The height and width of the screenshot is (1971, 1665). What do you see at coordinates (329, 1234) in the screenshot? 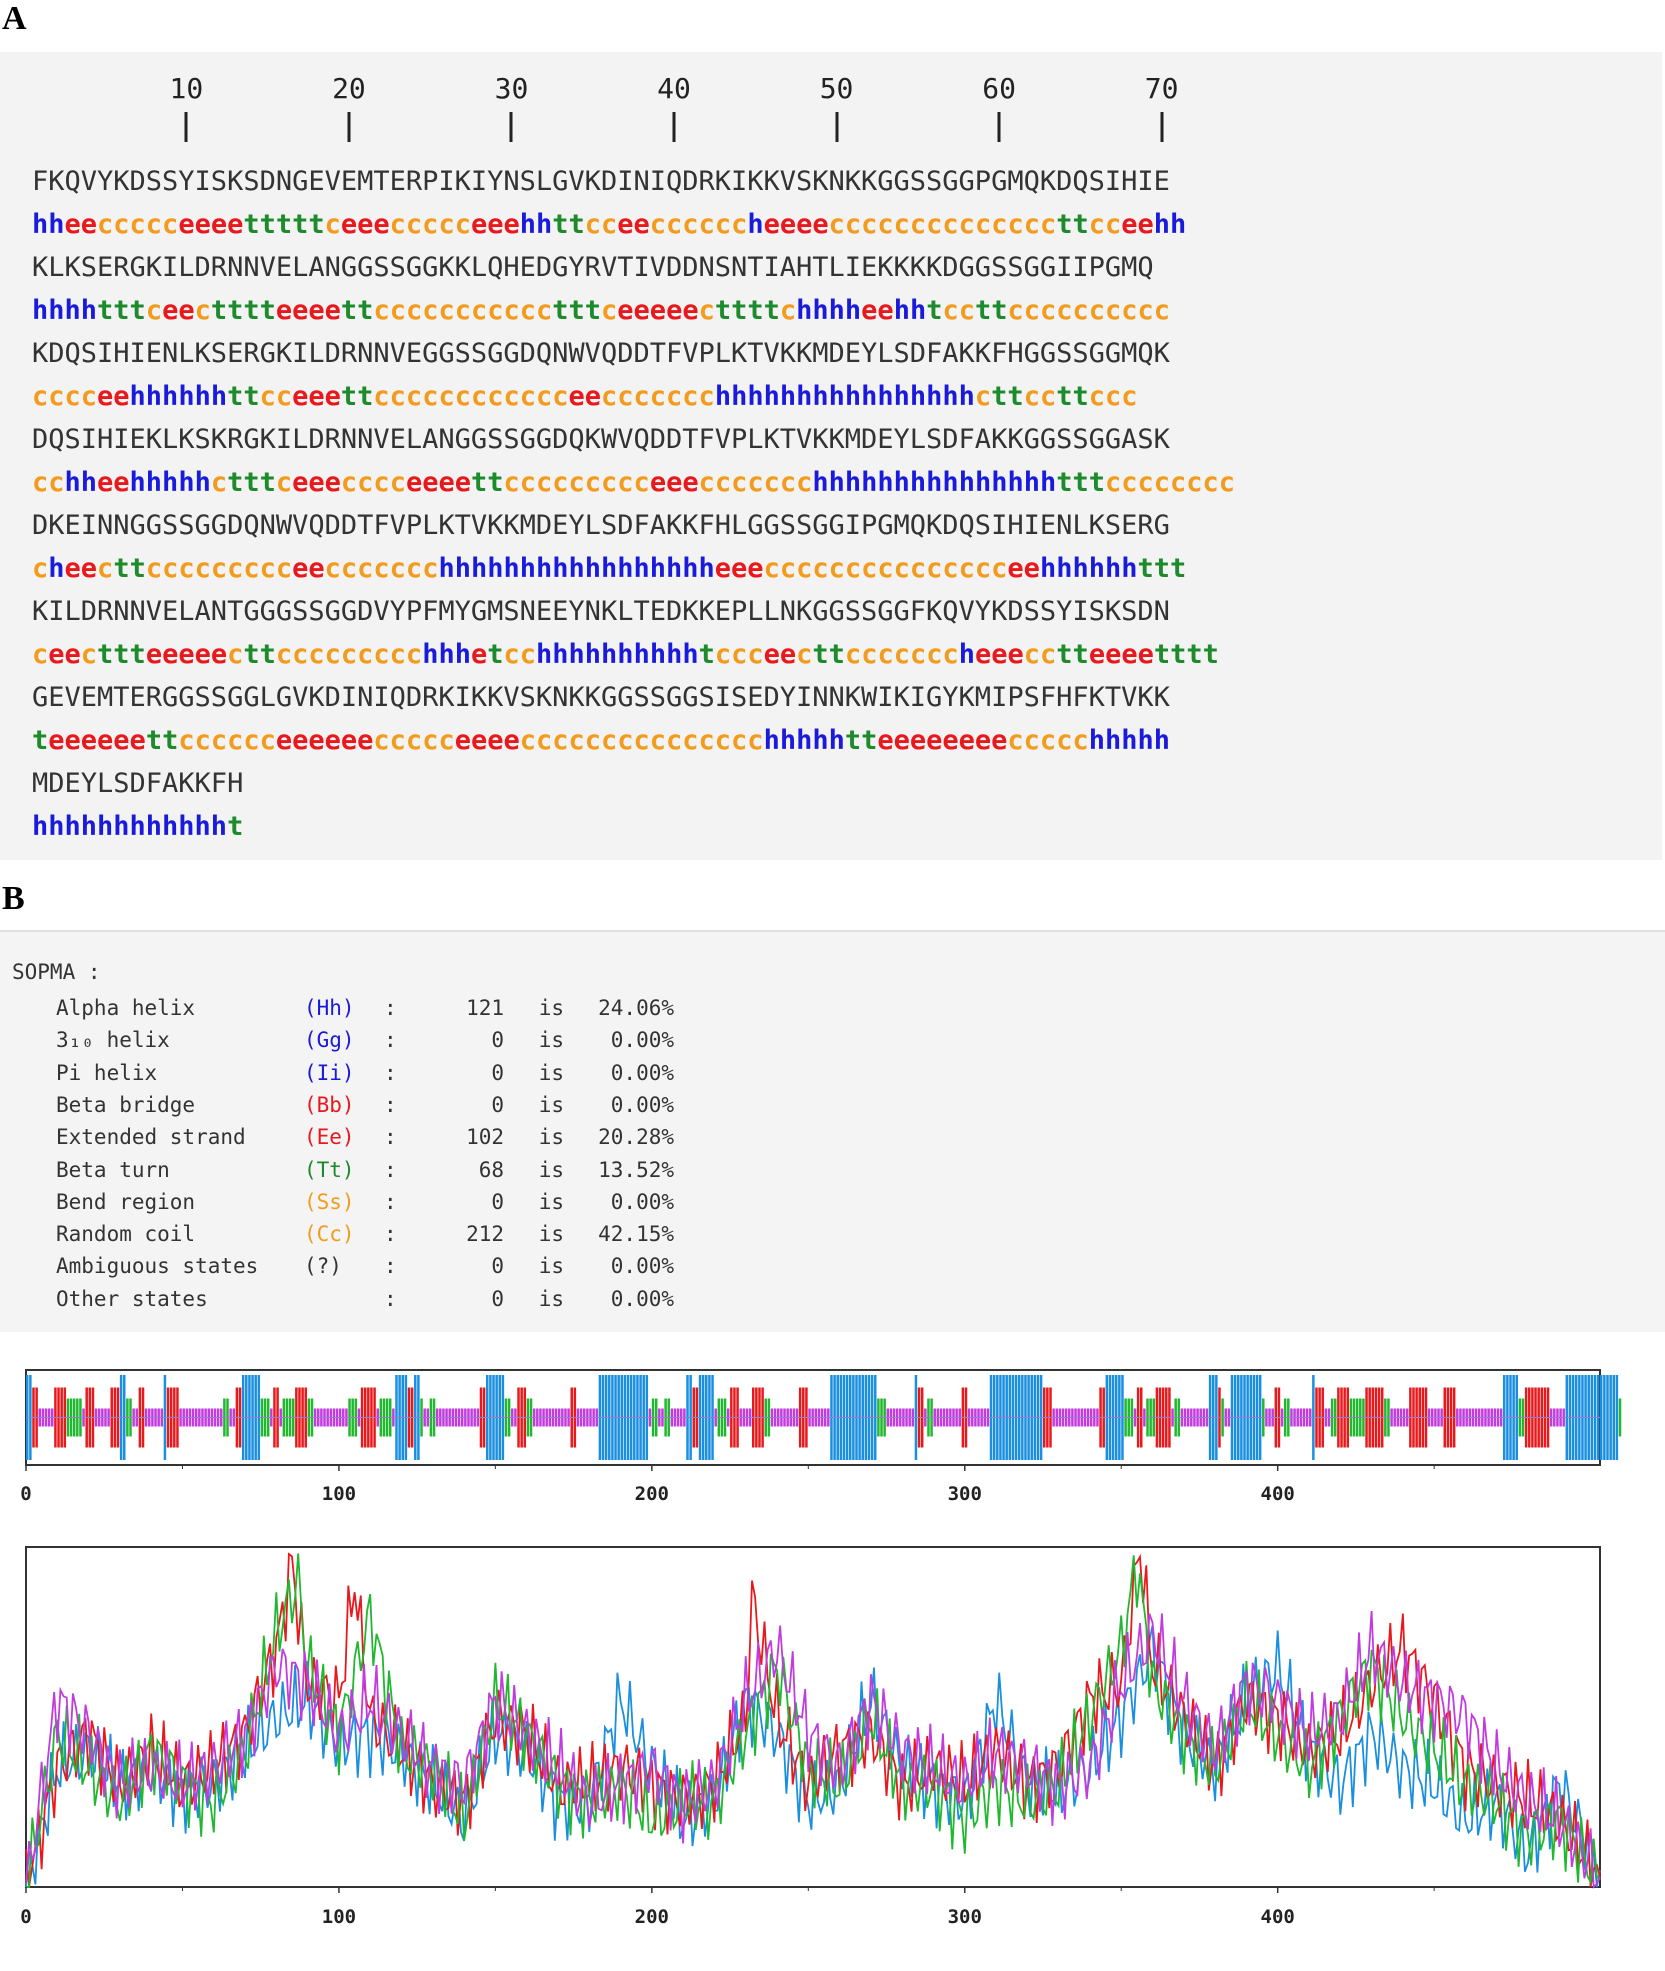
I see `stat-code: (Cc)` at bounding box center [329, 1234].